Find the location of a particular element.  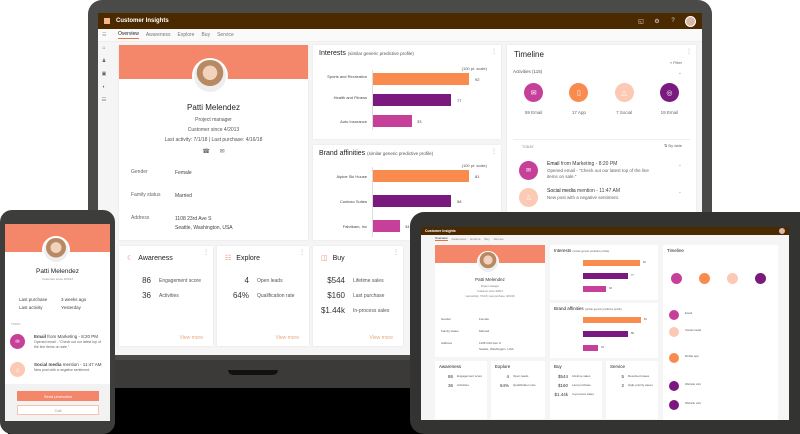

social-icon is located at coordinates (732, 278).